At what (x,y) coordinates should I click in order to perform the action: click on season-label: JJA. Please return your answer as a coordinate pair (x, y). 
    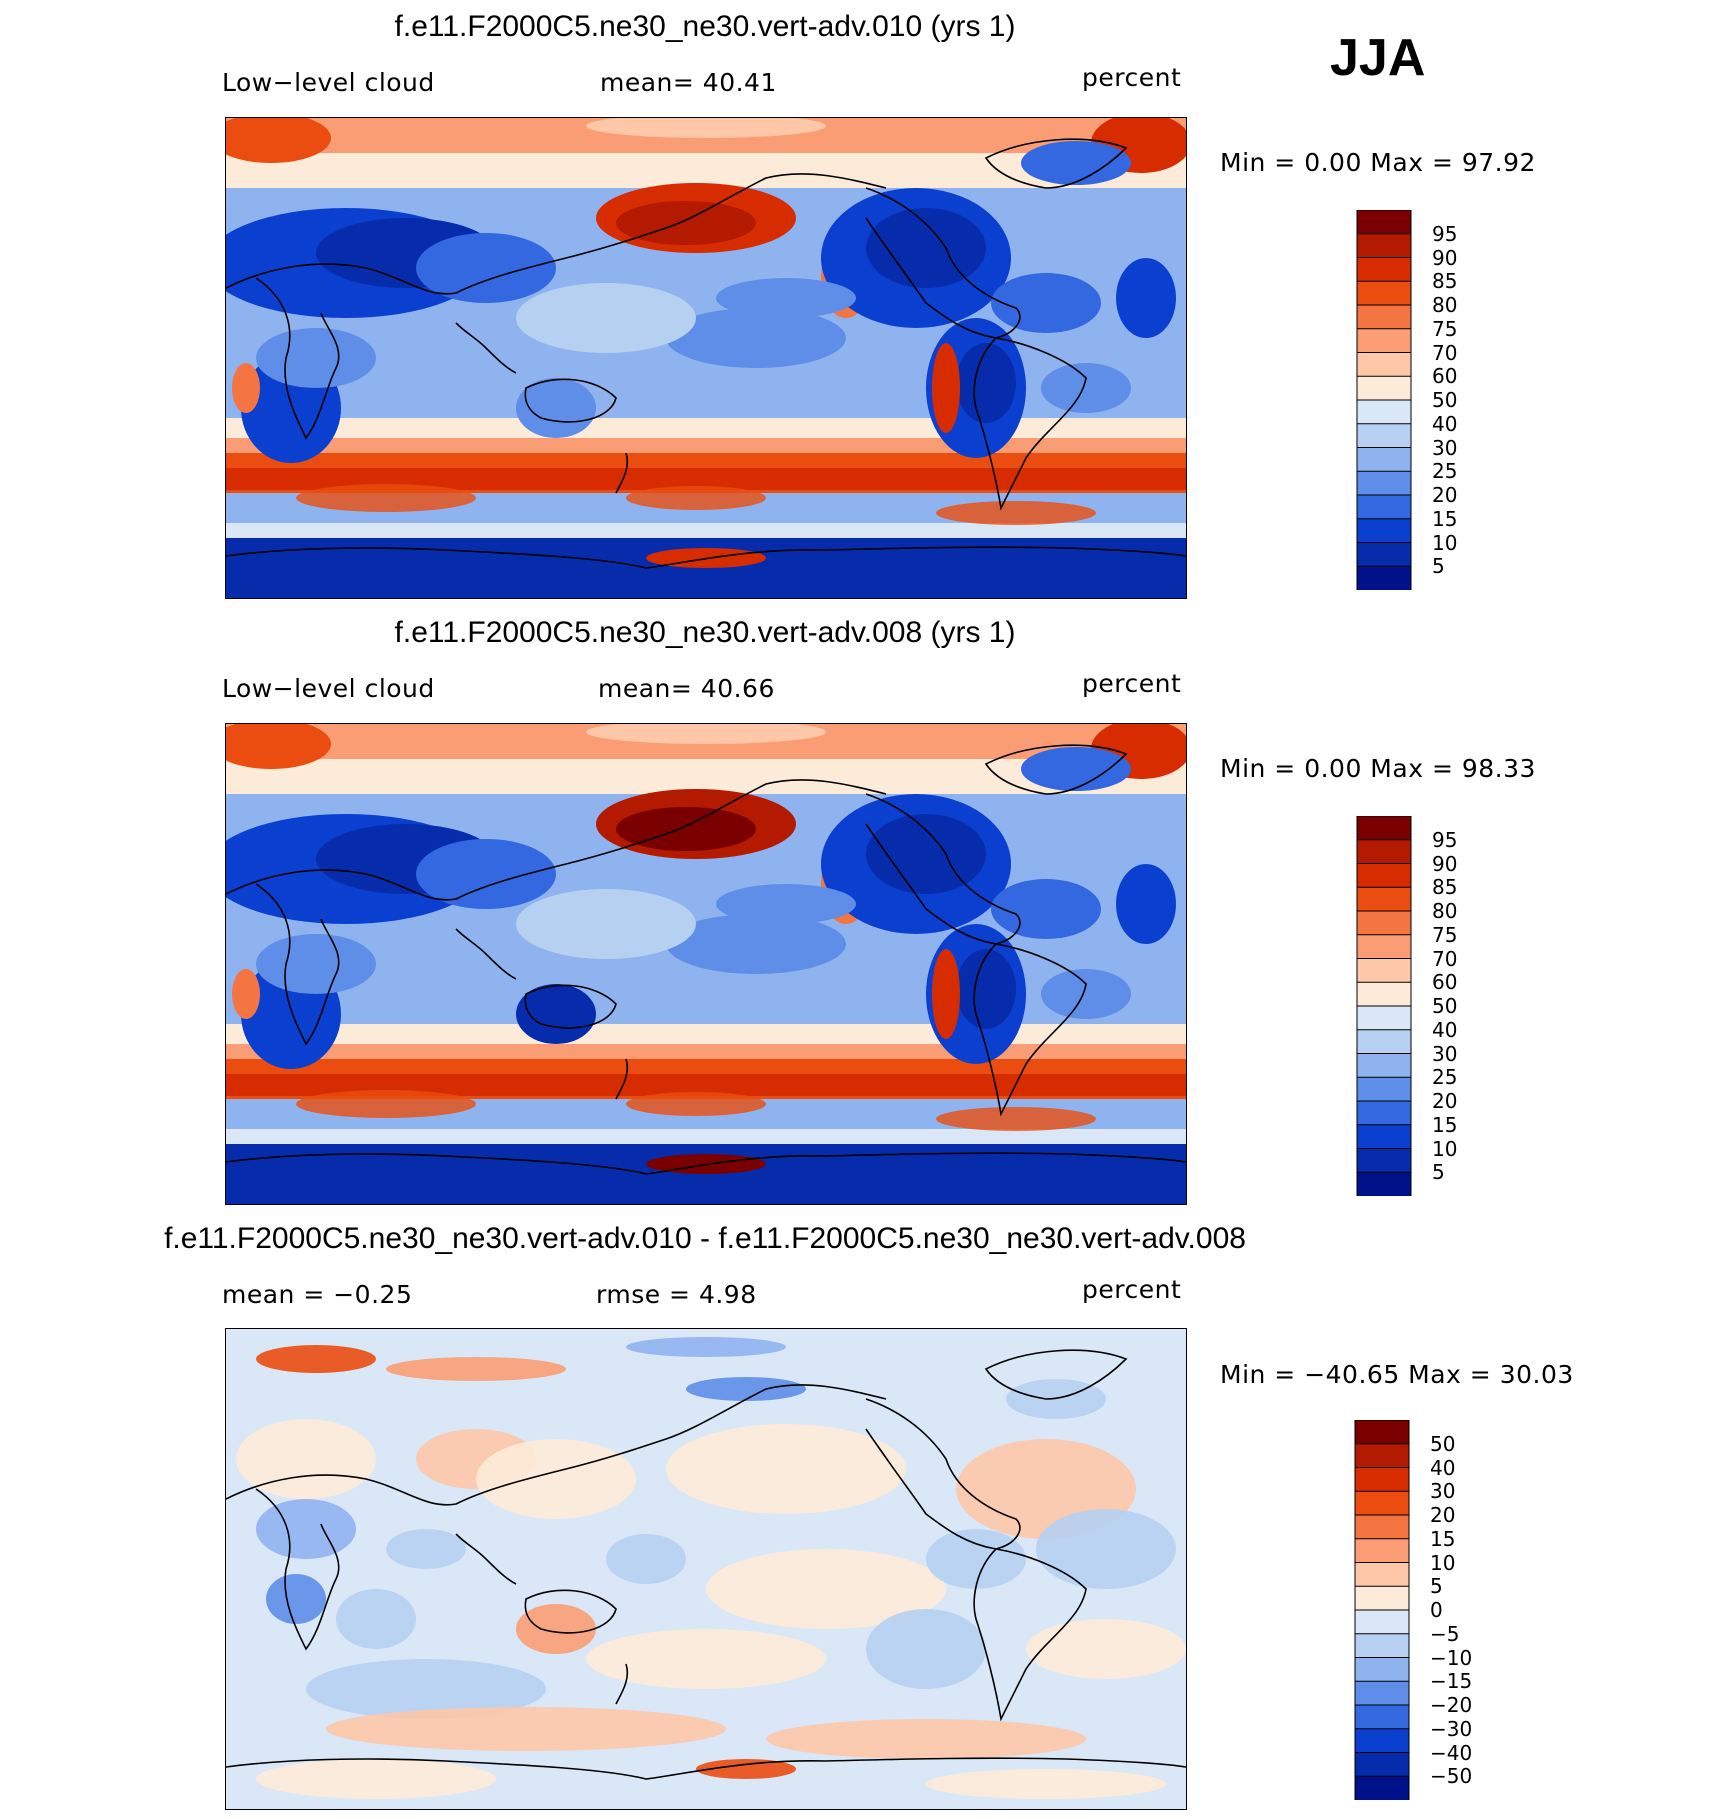
    Looking at the image, I should click on (1378, 58).